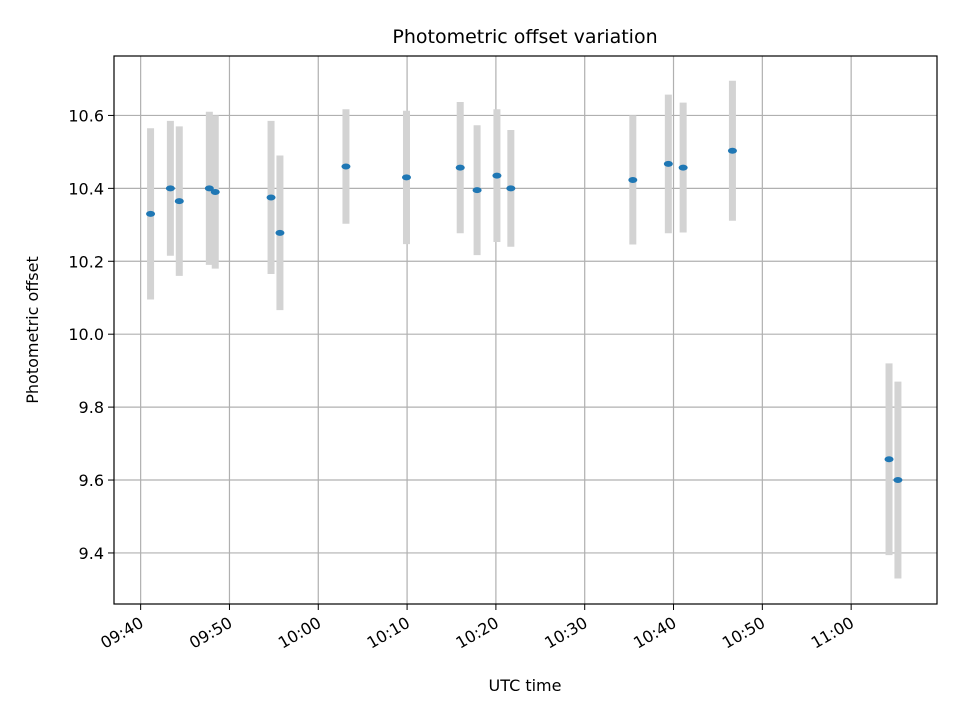 This screenshot has height=720, width=960. I want to click on y-tick-label: 9.4, so click(91, 553).